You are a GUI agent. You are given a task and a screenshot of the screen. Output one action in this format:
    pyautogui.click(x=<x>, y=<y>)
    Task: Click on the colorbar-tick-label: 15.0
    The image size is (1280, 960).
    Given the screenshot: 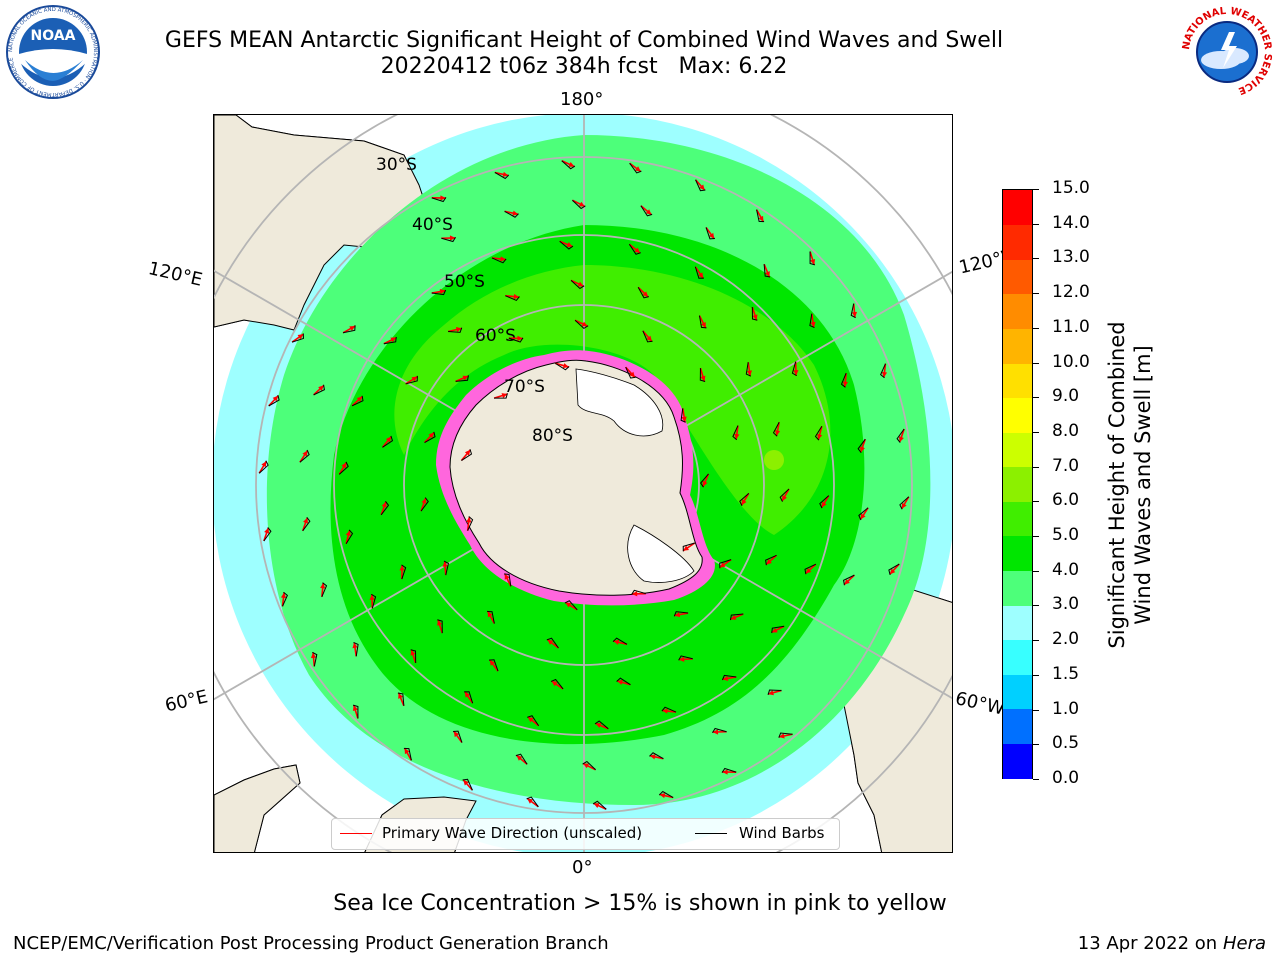 What is the action you would take?
    pyautogui.click(x=1071, y=188)
    